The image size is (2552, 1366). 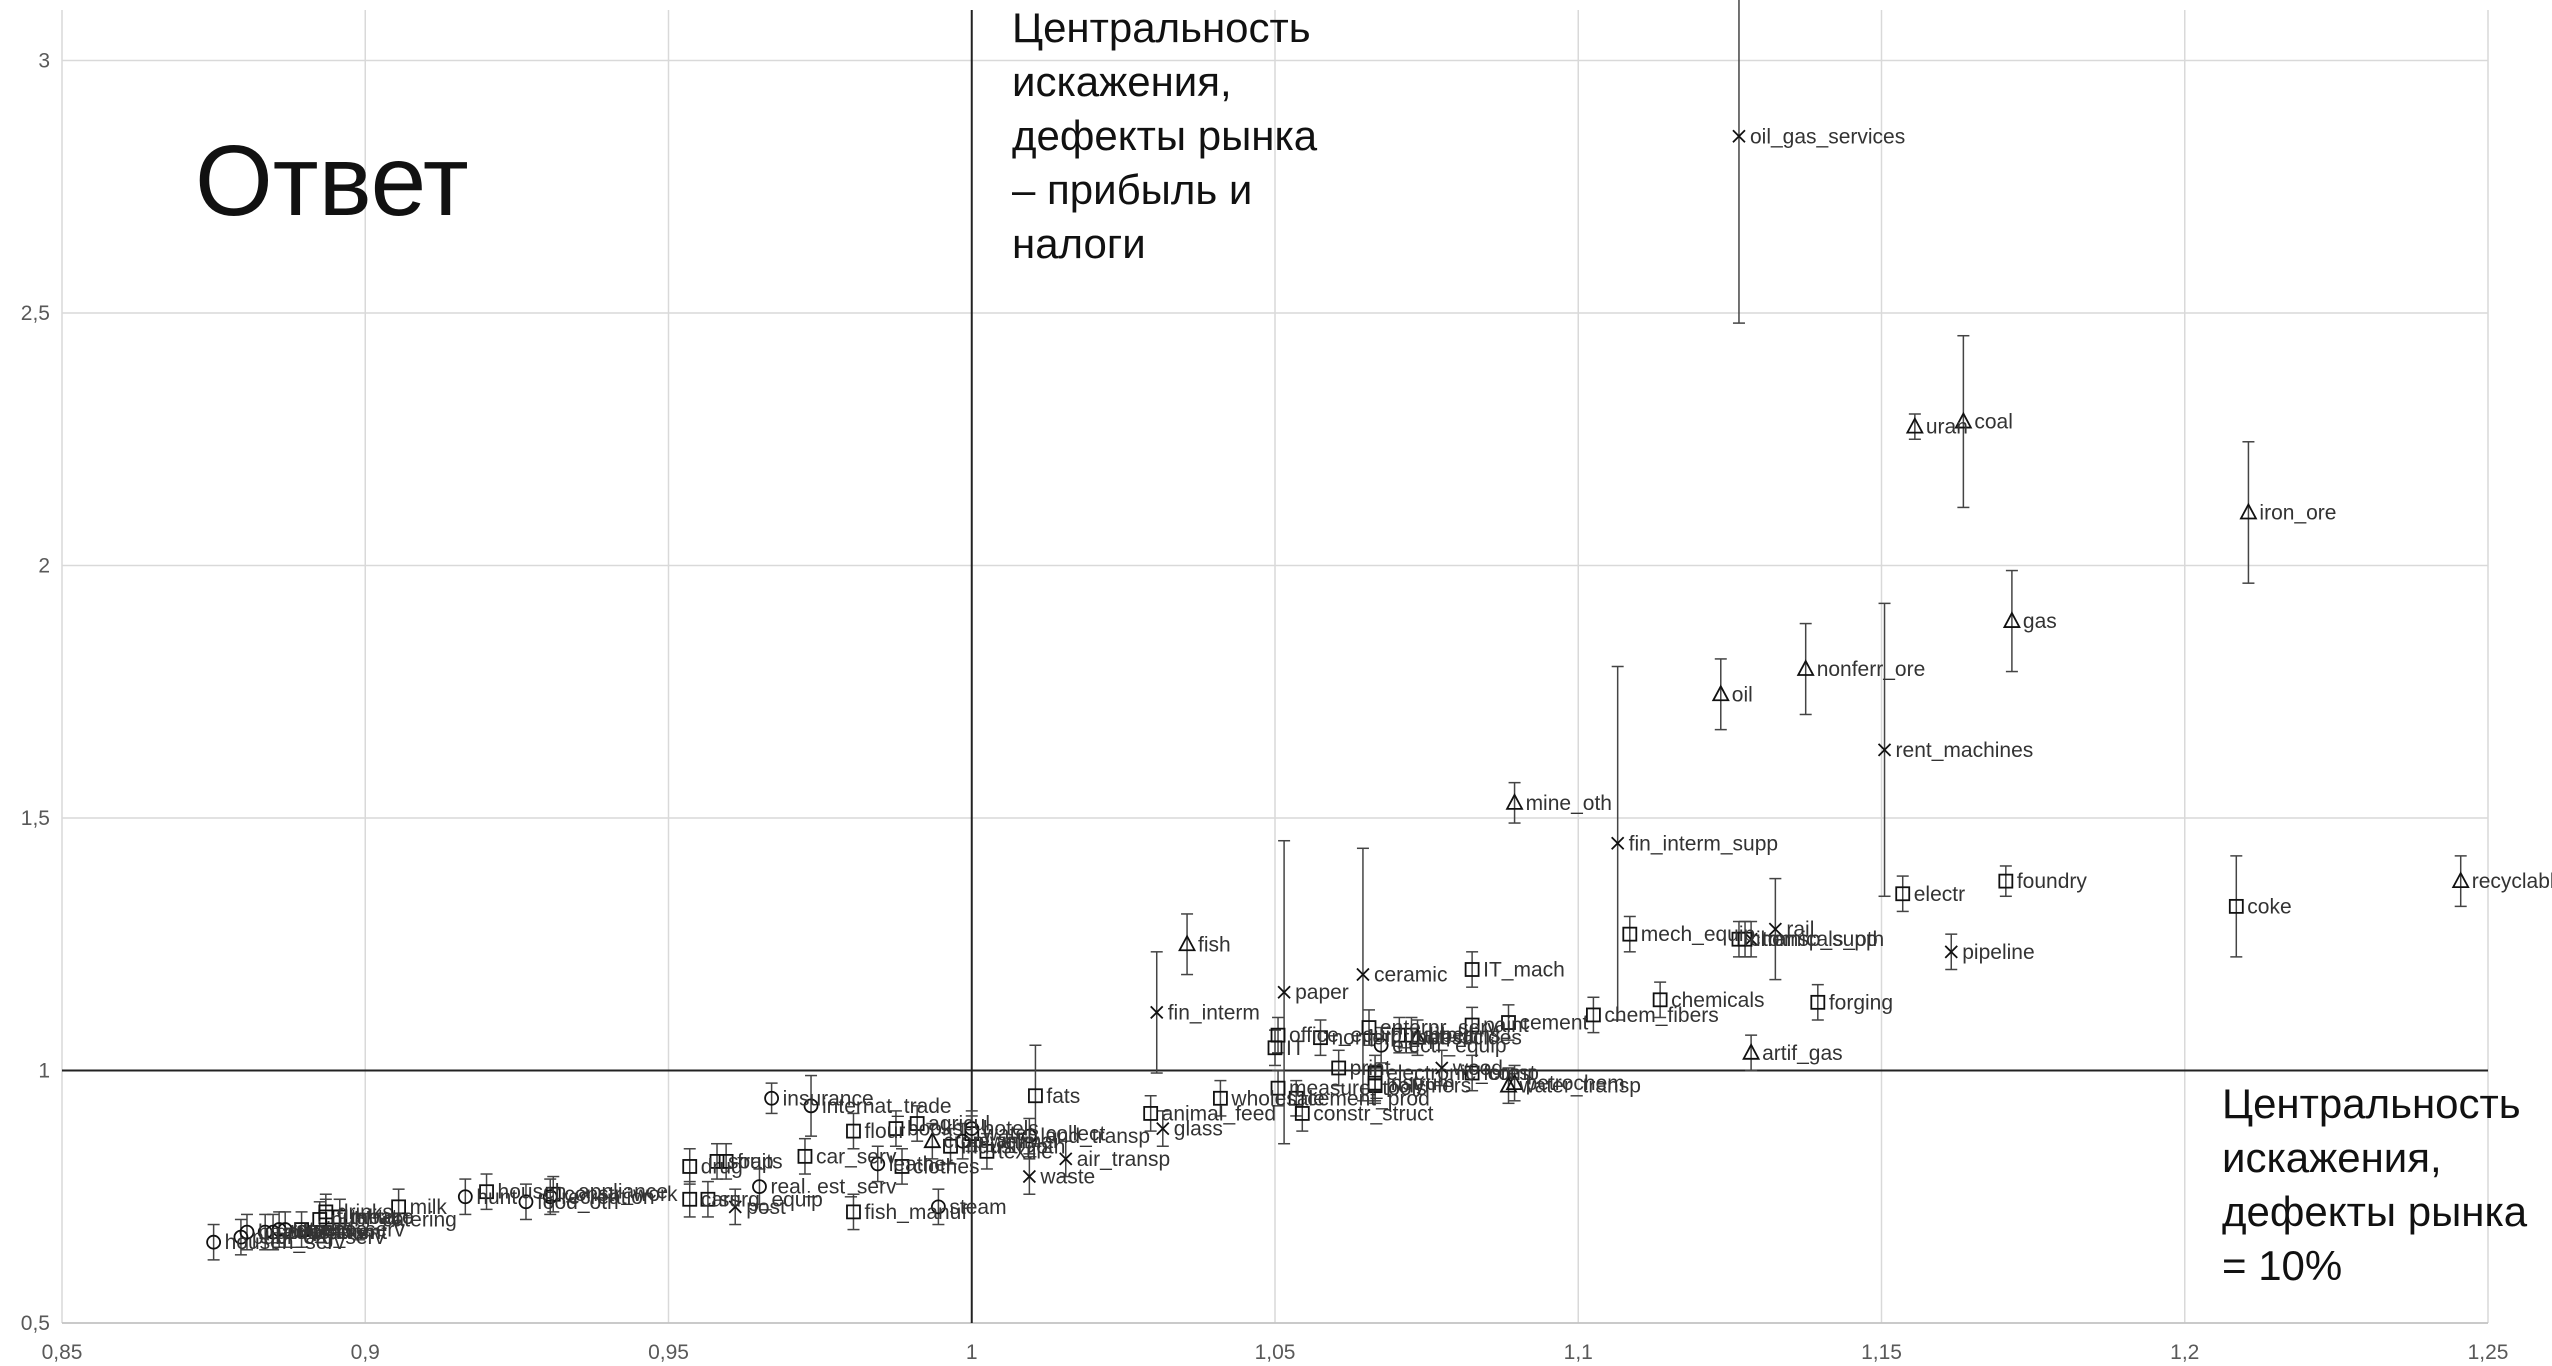 I want to click on point-label-publ_org_serv: publ_org_serv, so click(x=319, y=1237).